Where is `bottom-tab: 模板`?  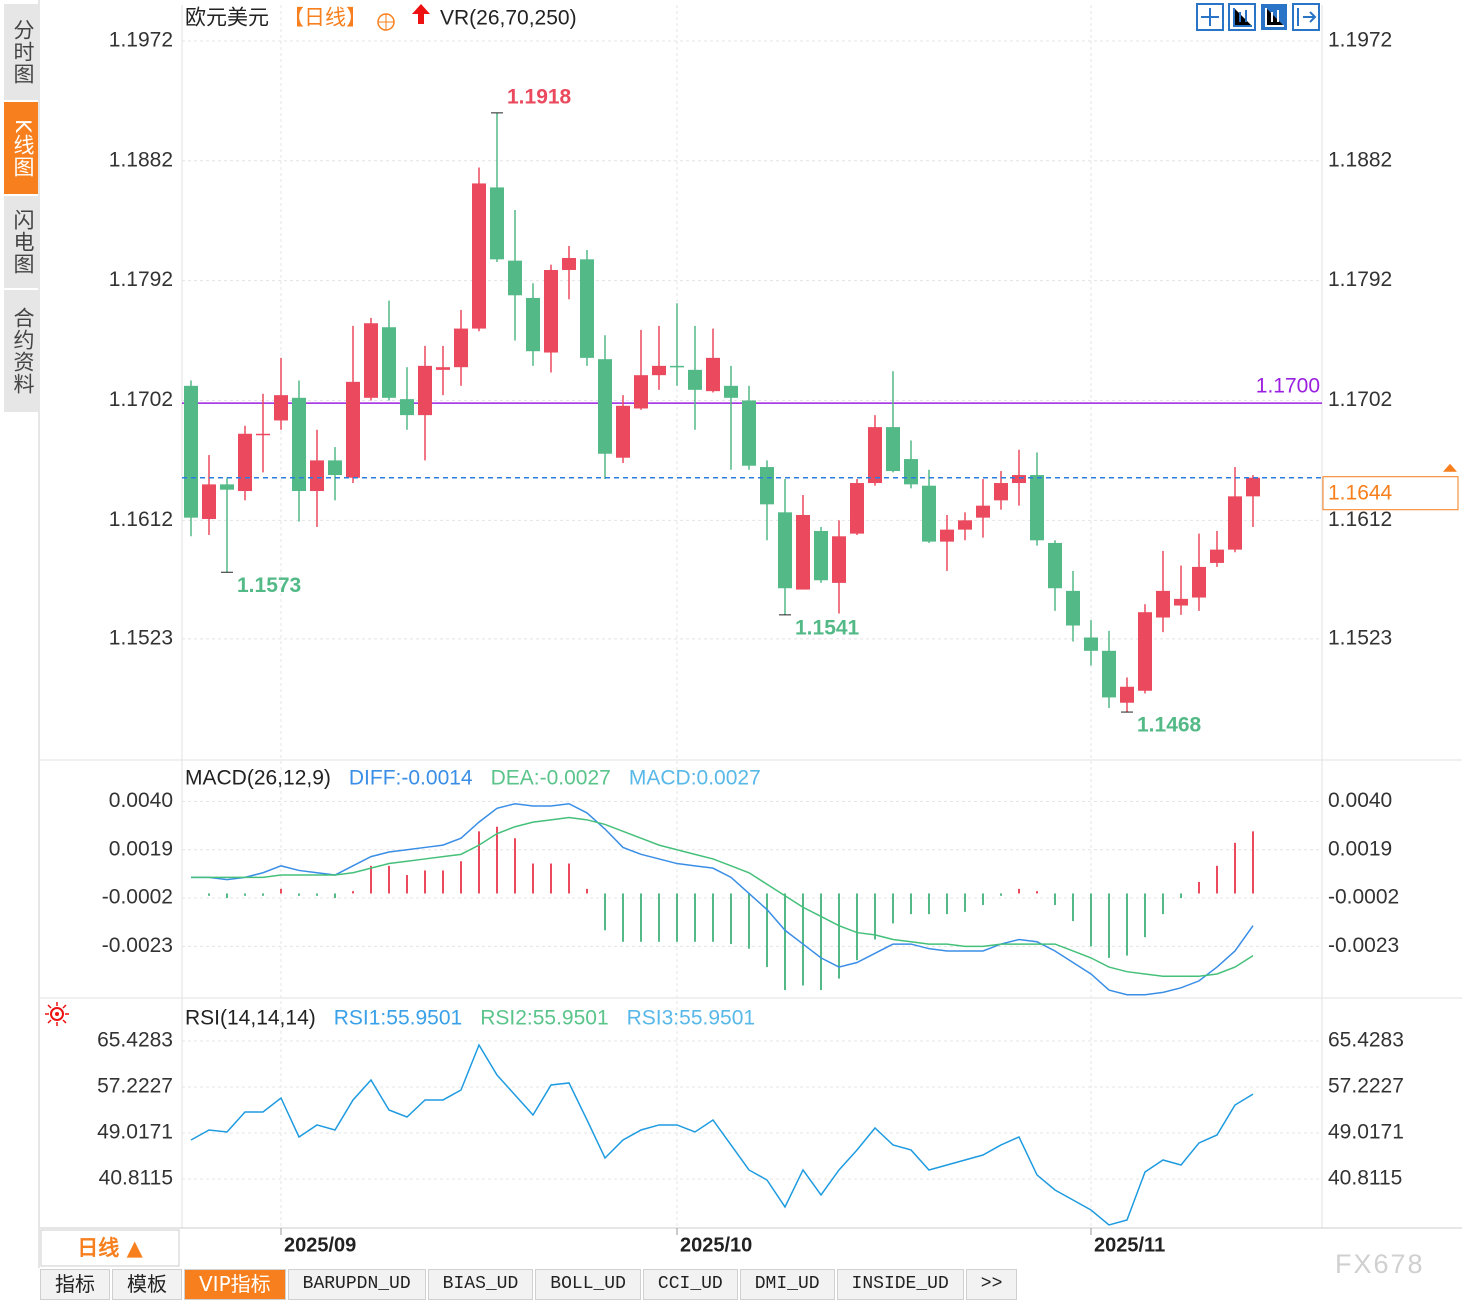 bottom-tab: 模板 is located at coordinates (147, 1284).